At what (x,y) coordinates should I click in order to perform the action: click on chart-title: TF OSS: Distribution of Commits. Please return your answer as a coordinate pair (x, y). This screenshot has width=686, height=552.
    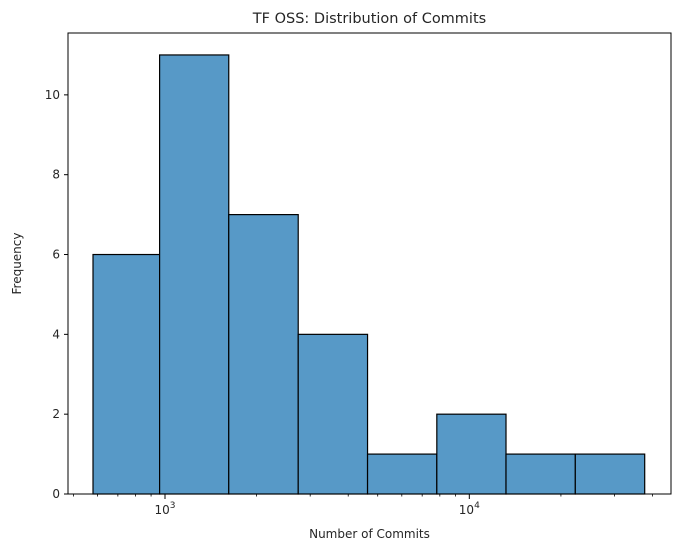
    Looking at the image, I should click on (369, 19).